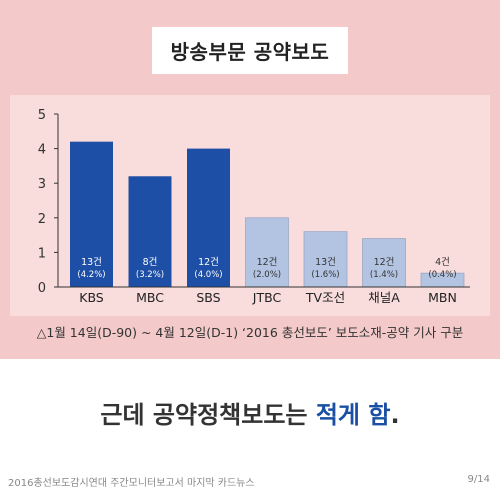 This screenshot has height=500, width=500. I want to click on chart-title: 방송부문 공약보도, so click(250, 50).